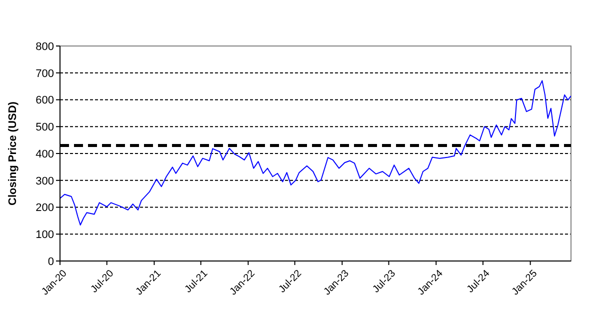  I want to click on y-tick-label: 700, so click(45, 74).